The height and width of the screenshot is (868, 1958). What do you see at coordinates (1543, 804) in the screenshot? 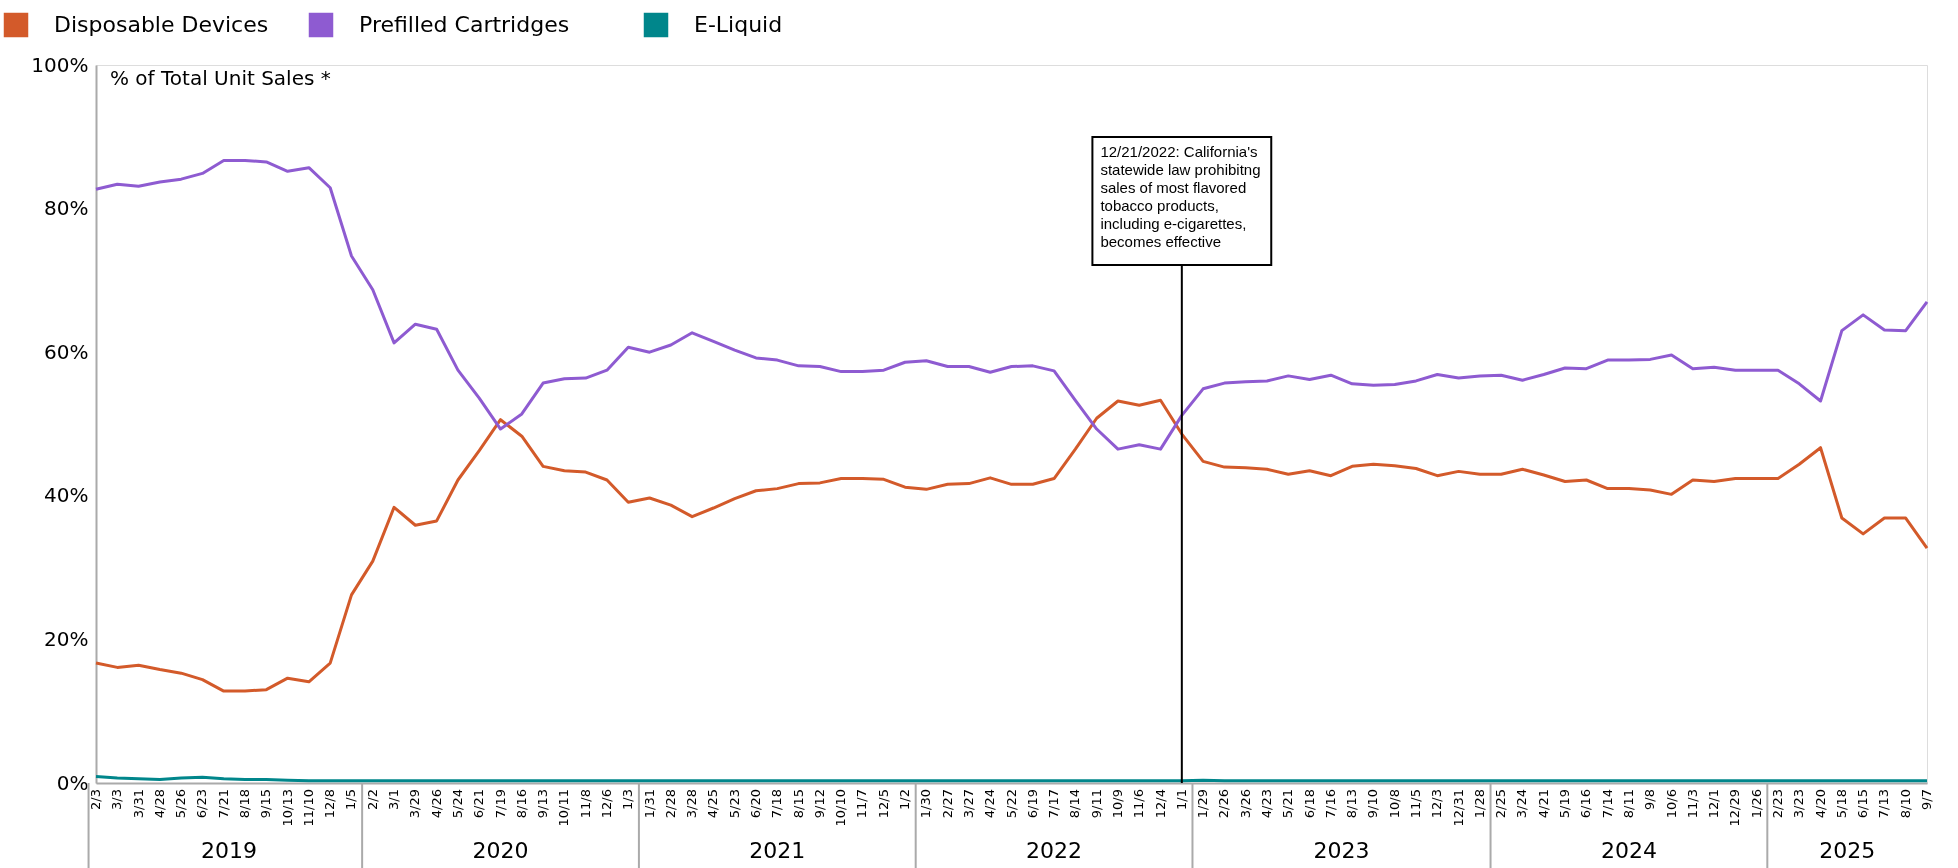
I see `x-tick-label: 4/21` at bounding box center [1543, 804].